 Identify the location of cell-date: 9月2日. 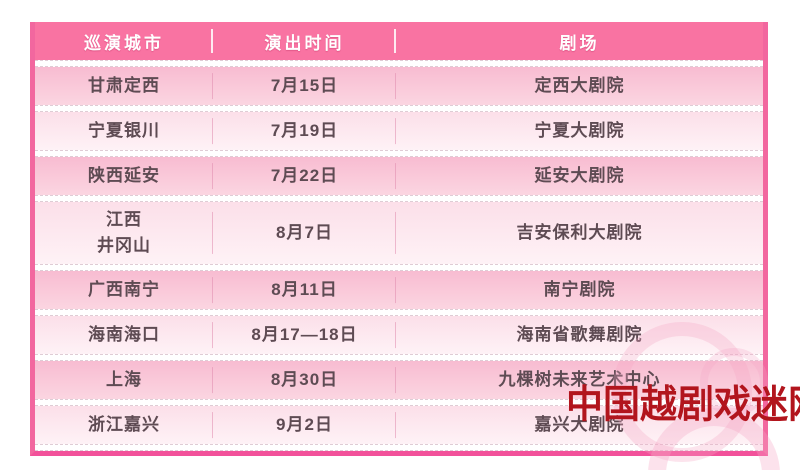
(304, 425).